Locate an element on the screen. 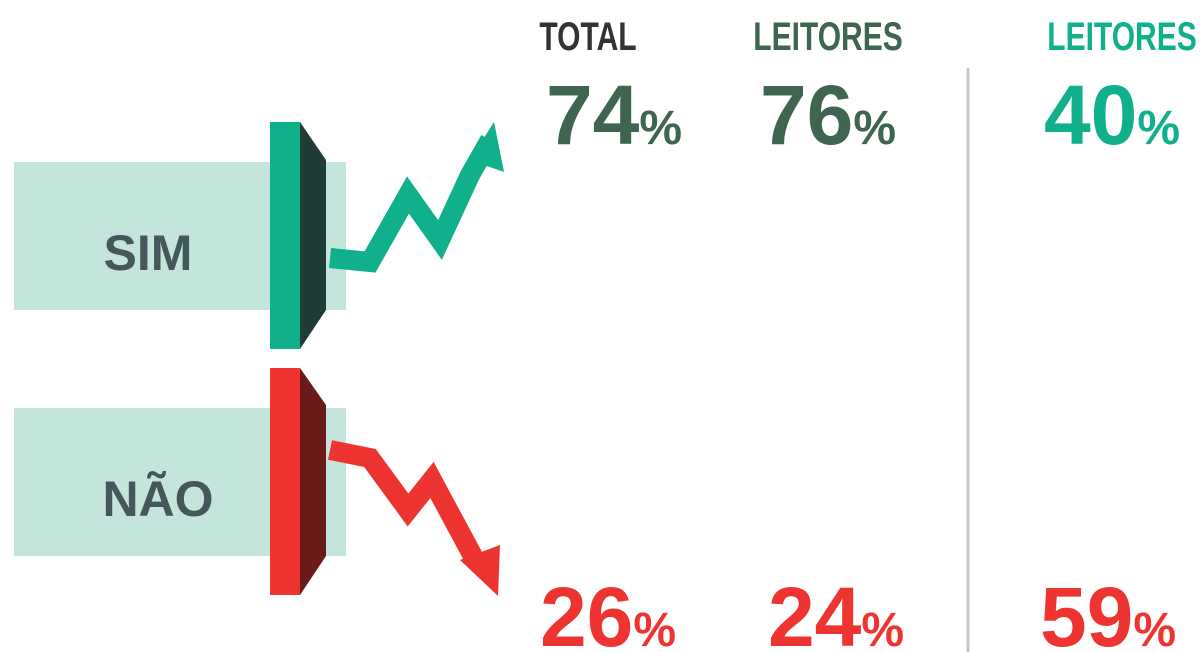  value: 24 is located at coordinates (815, 611).